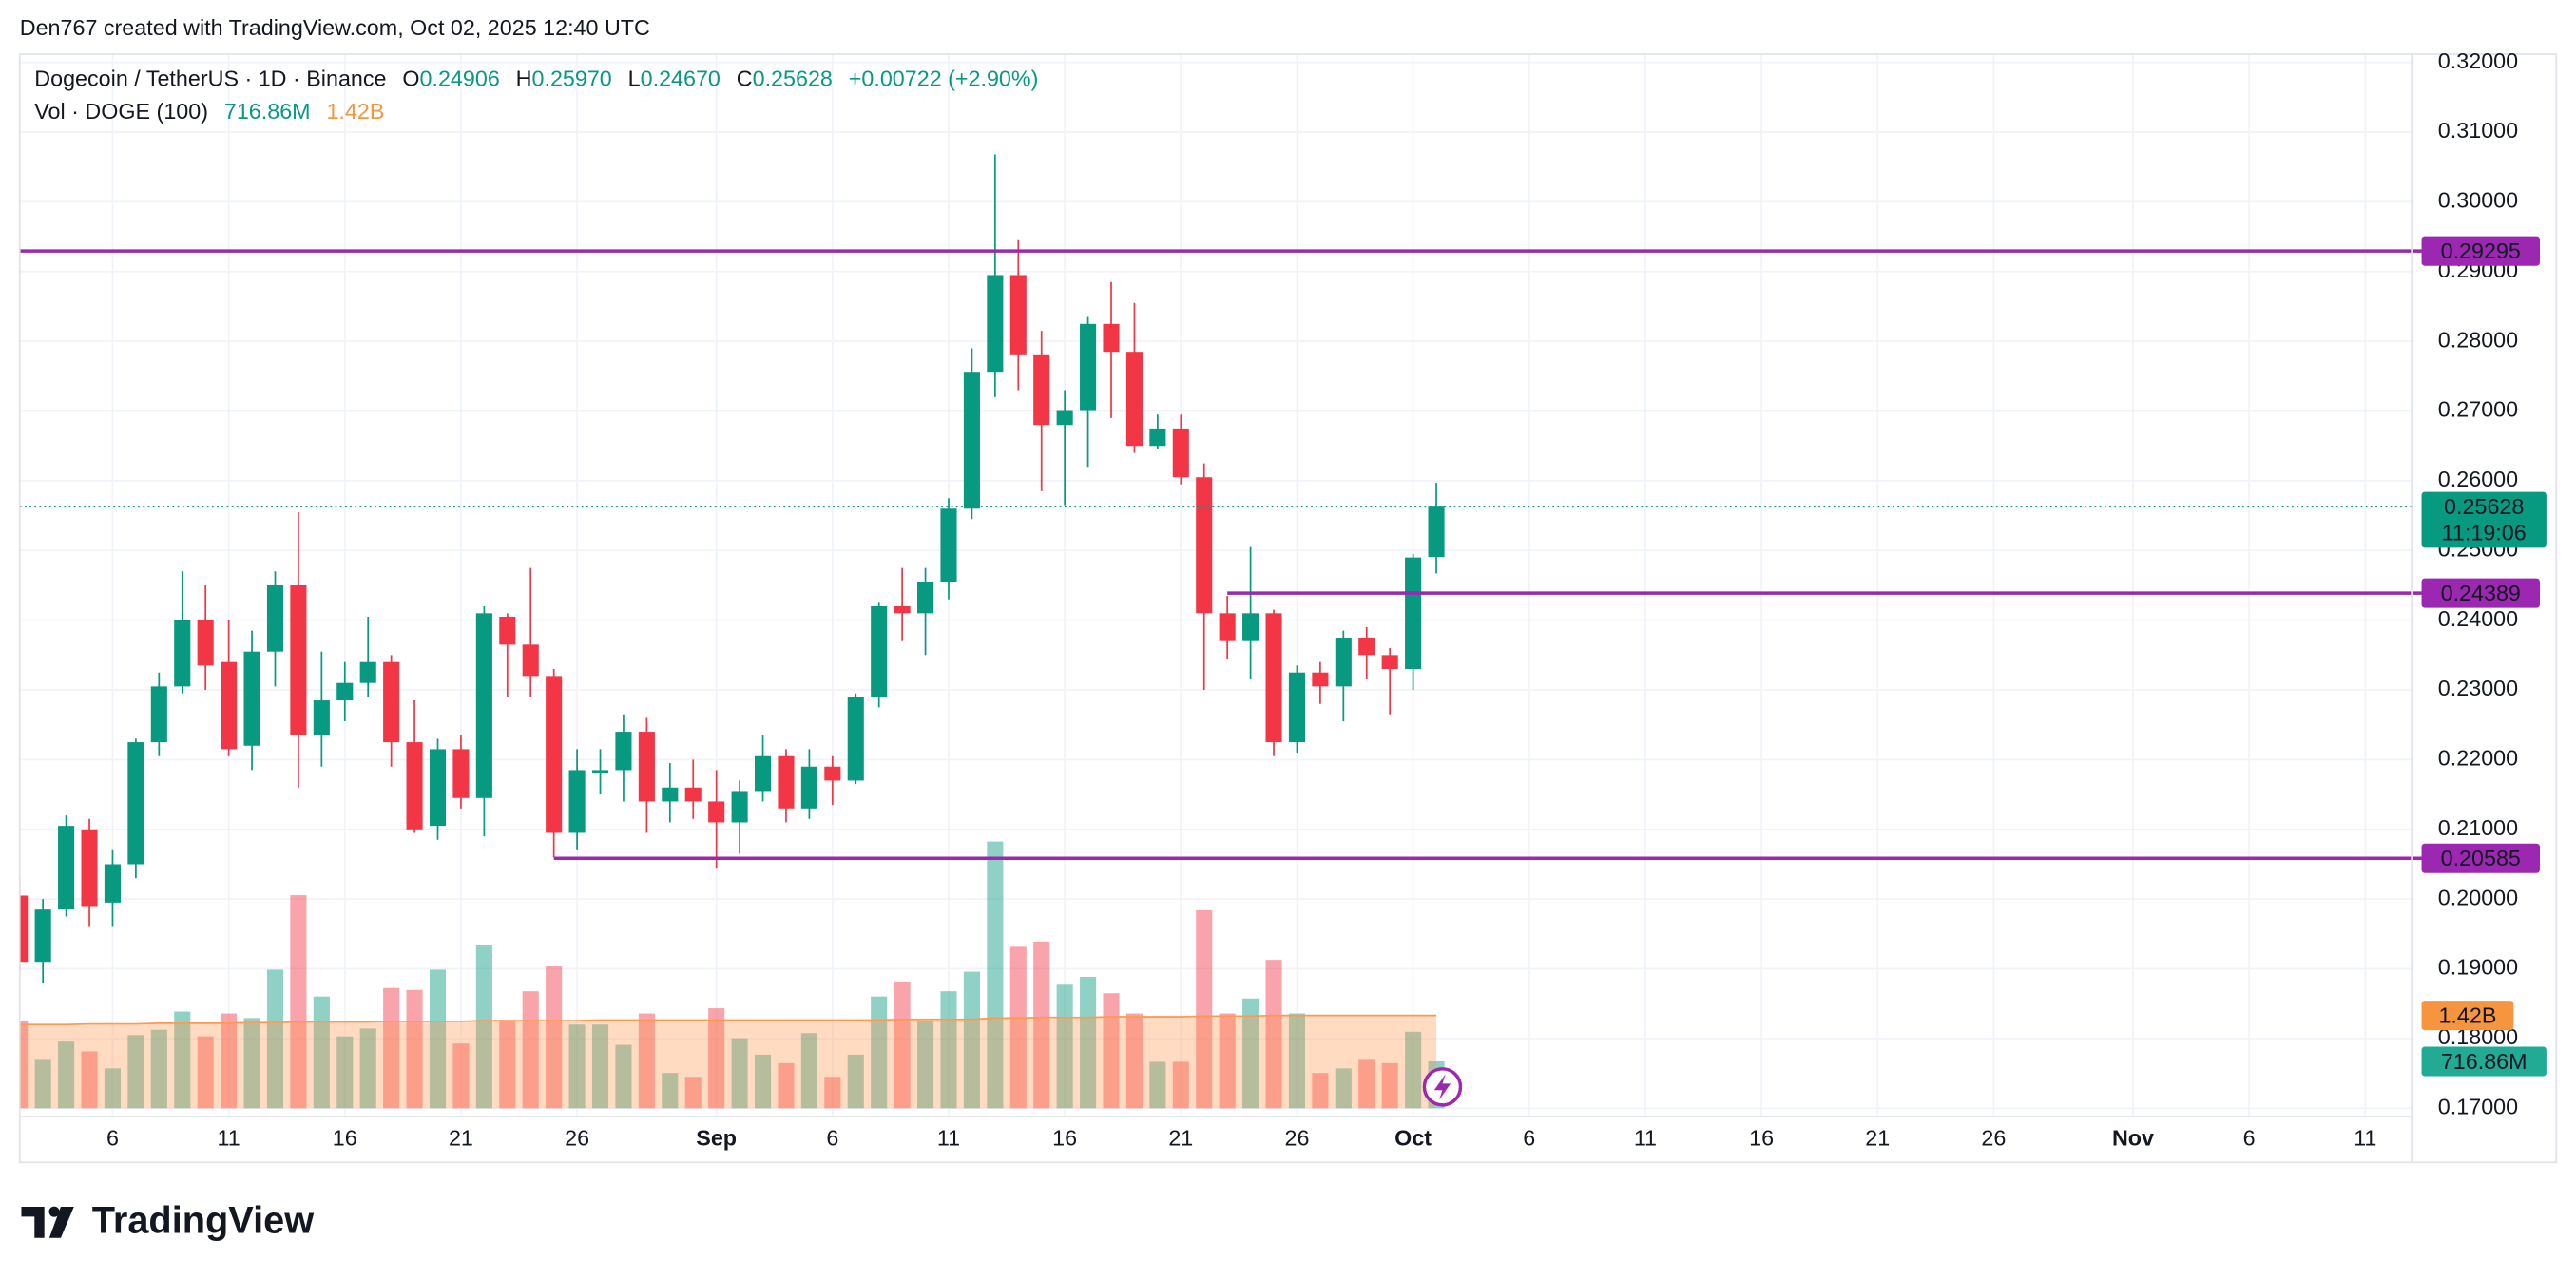 The image size is (2576, 1279). Describe the element at coordinates (2478, 968) in the screenshot. I see `y-tick-label: 0.19000` at that location.